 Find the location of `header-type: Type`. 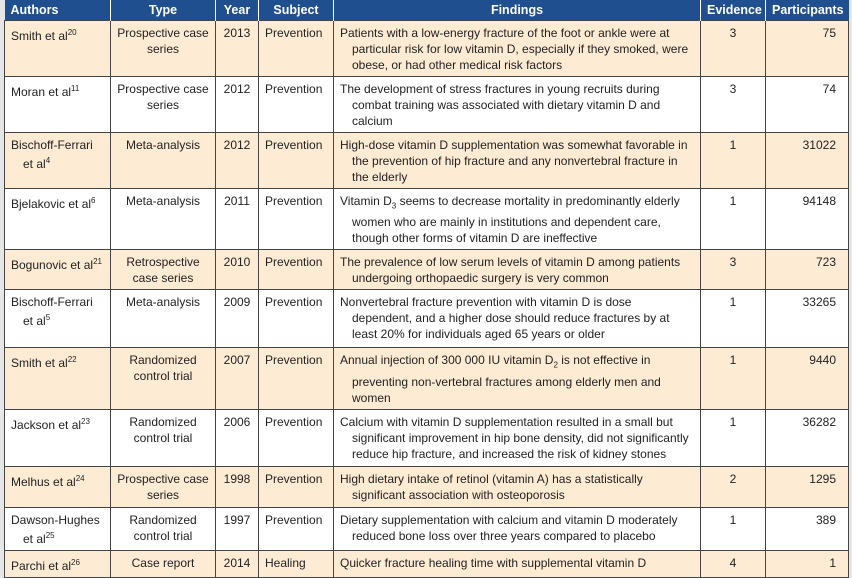

header-type: Type is located at coordinates (163, 10).